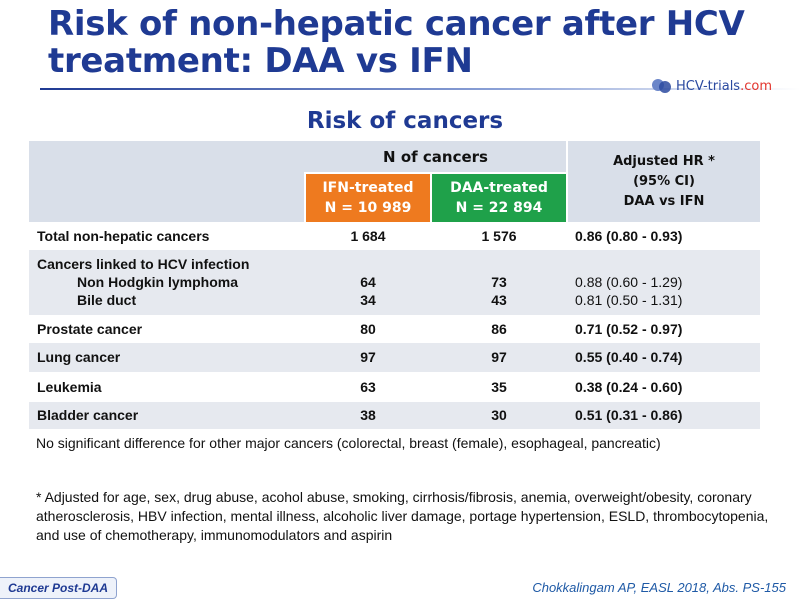 The image size is (800, 600). I want to click on hazard-ratio: 0.55 (0.40 - 0.74), so click(664, 356).